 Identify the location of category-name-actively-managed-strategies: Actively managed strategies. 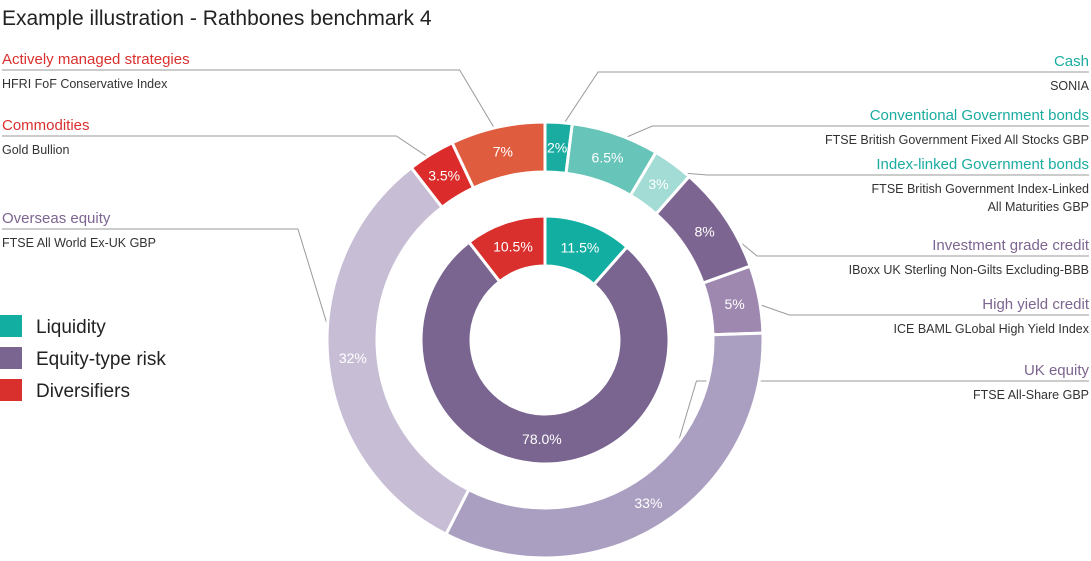
(96, 59).